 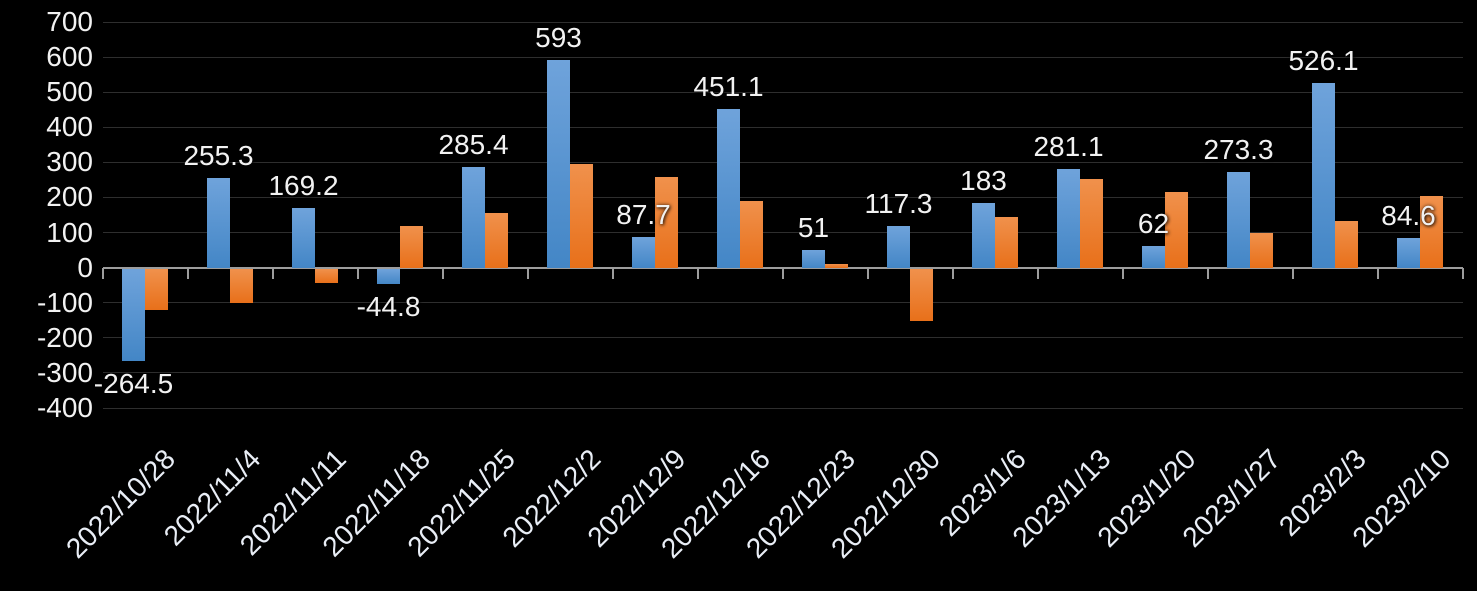 What do you see at coordinates (218, 156) in the screenshot?
I see `data-label: 255.3` at bounding box center [218, 156].